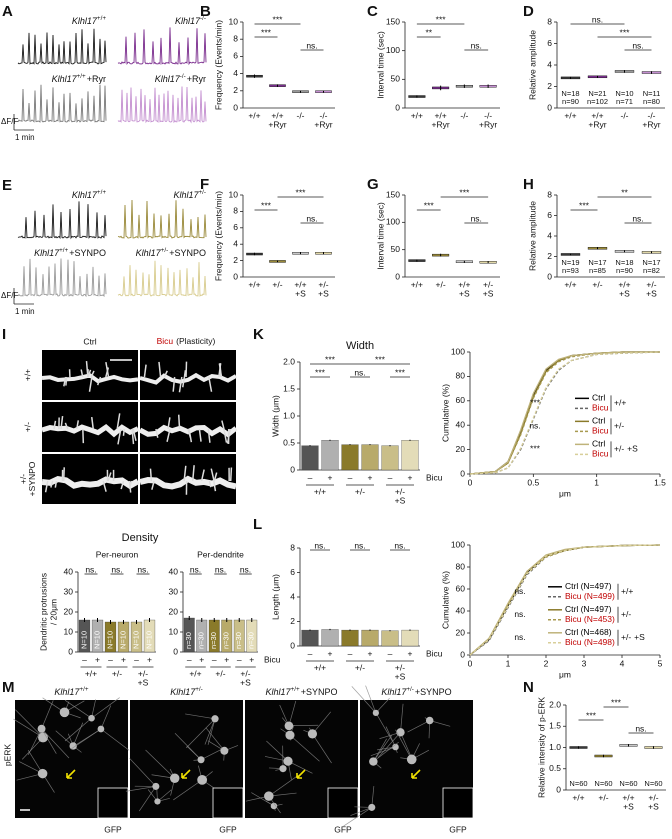 The image size is (672, 839). Describe the element at coordinates (372, 11) in the screenshot. I see `panel-letter: C` at that location.